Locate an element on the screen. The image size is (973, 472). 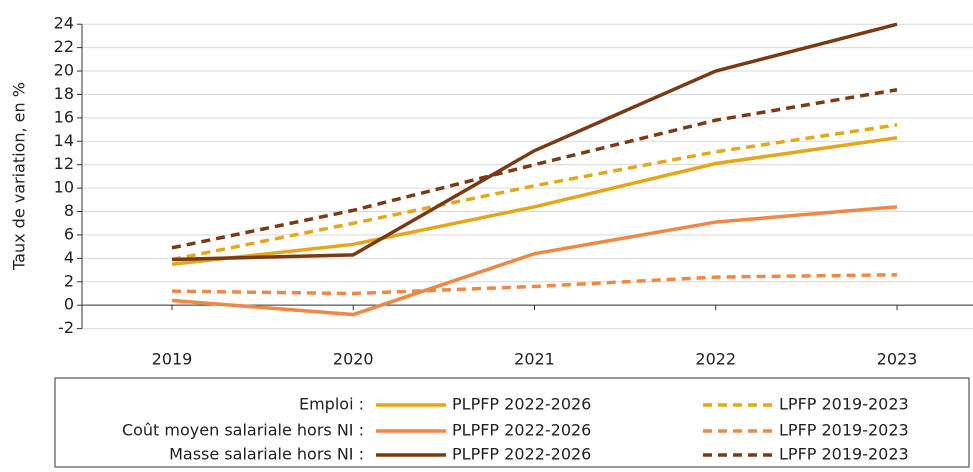
y-tick-label: 22 is located at coordinates (64, 46).